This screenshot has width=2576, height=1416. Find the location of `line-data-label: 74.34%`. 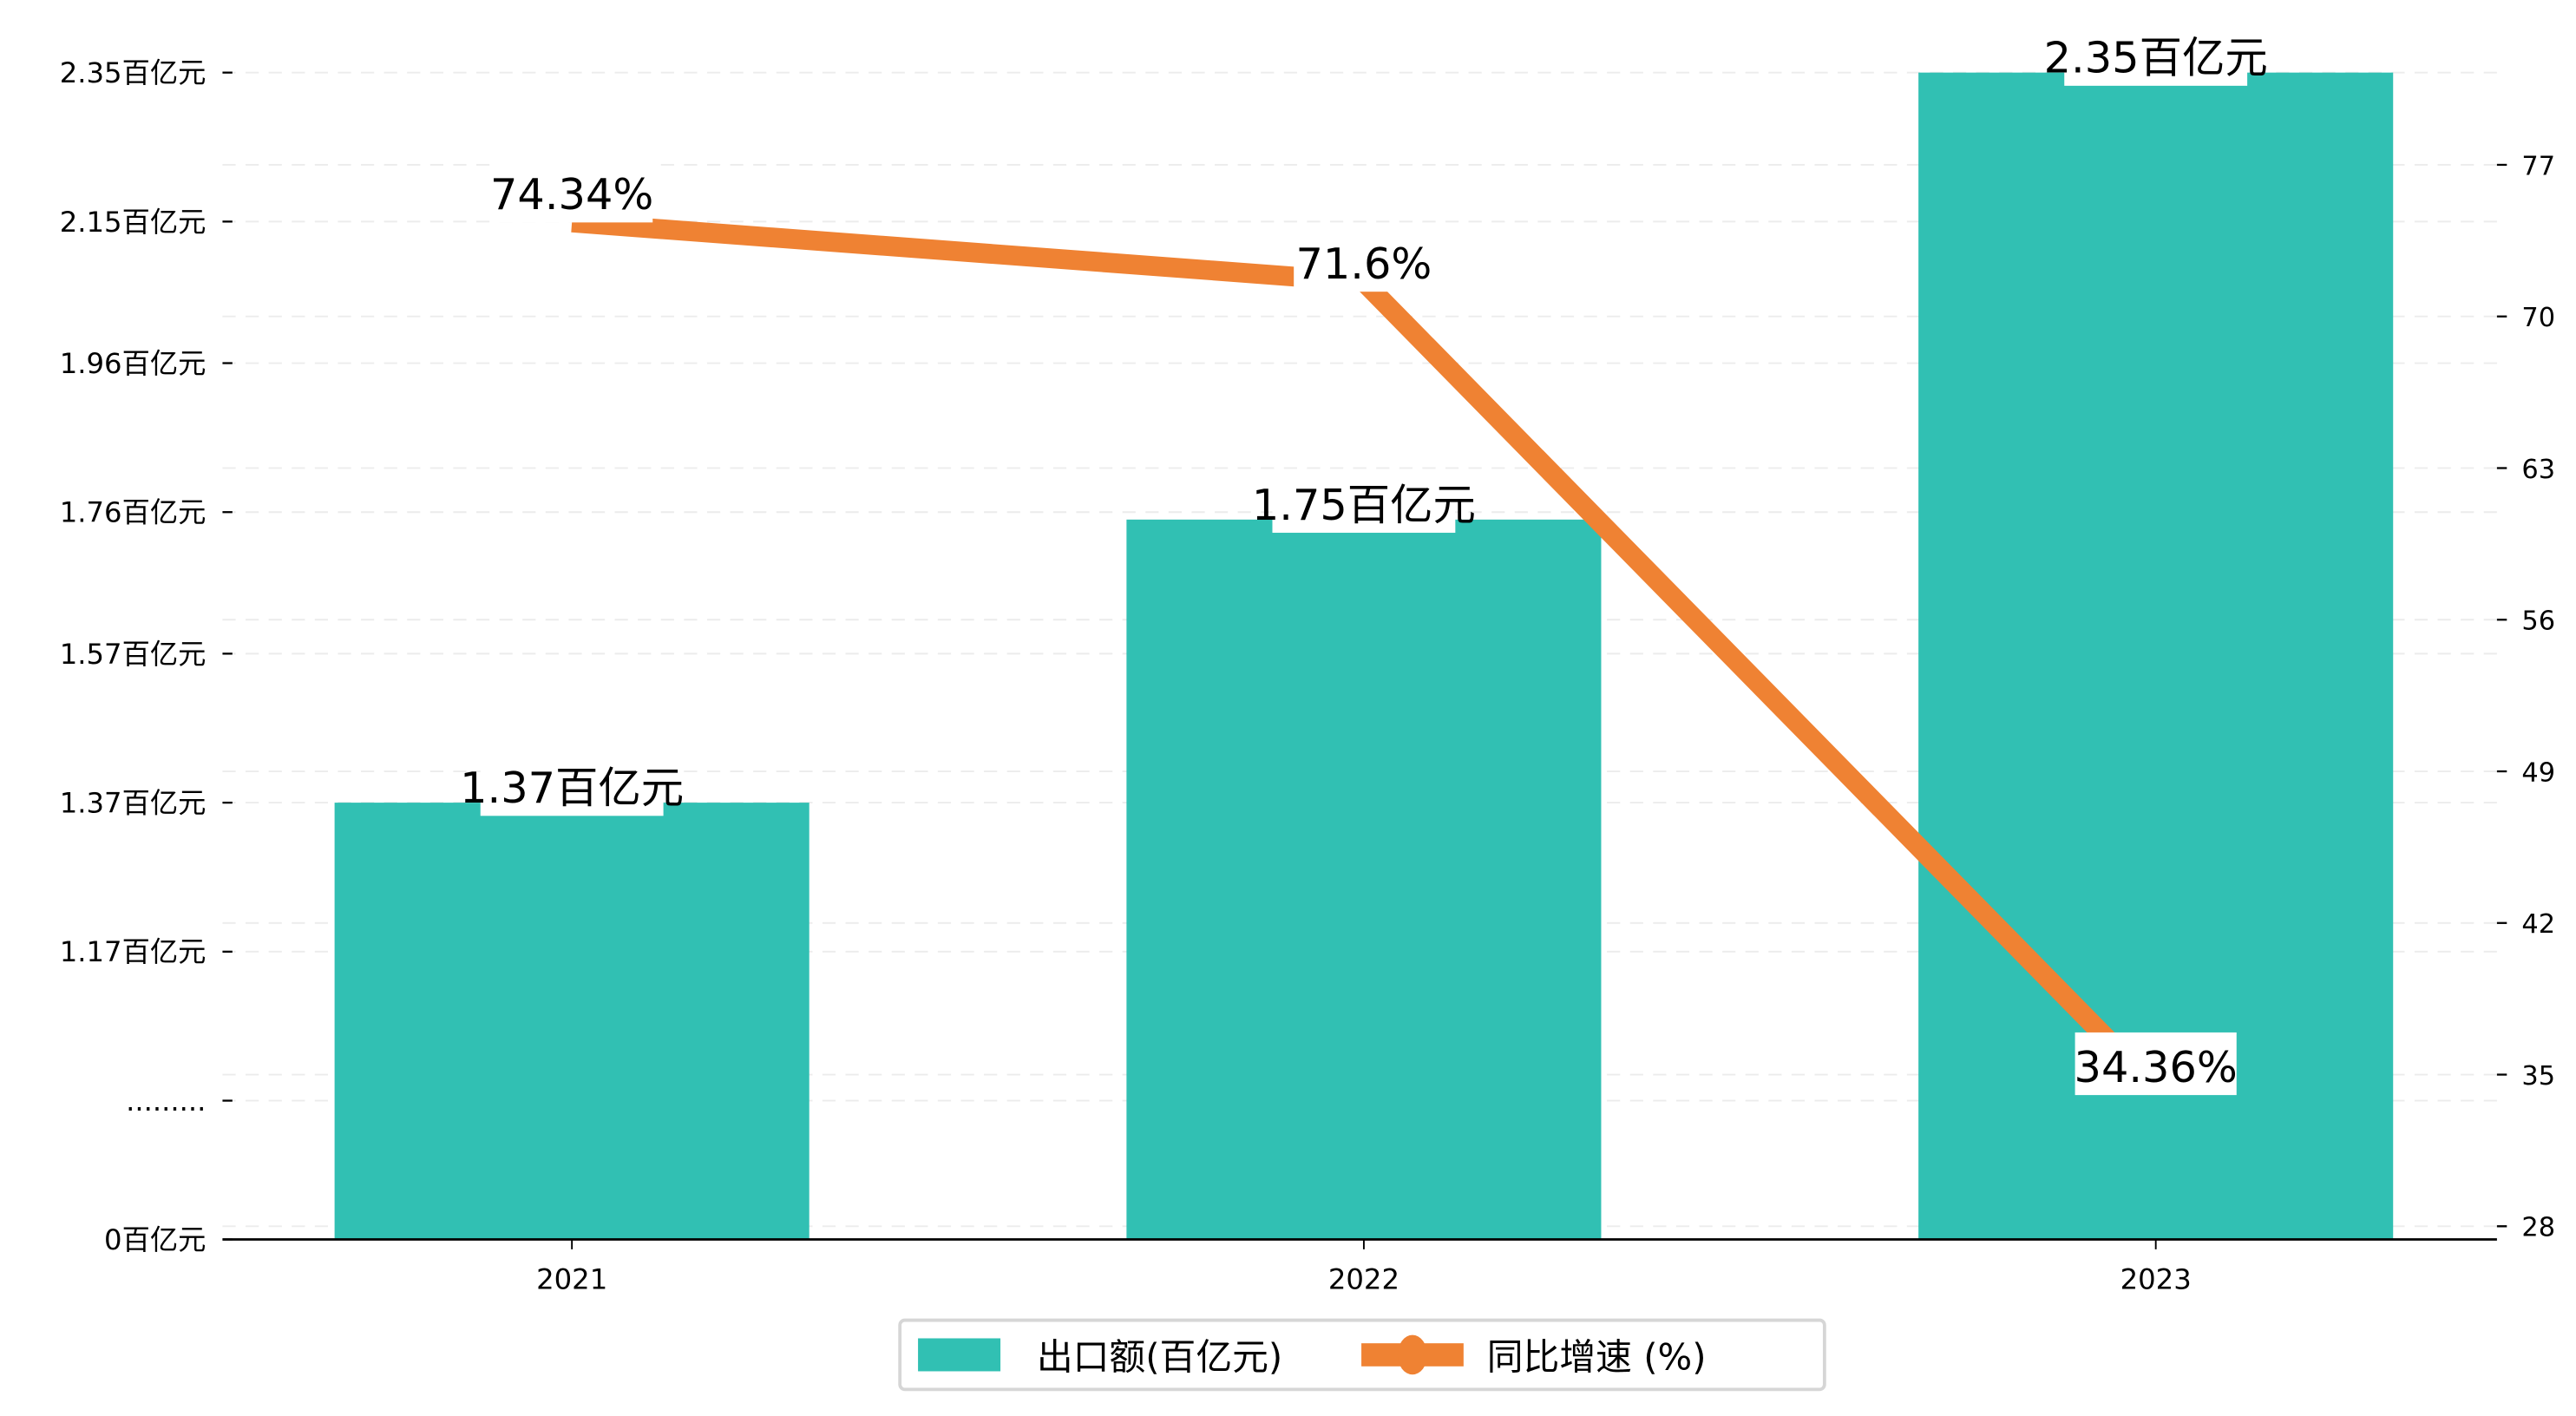

line-data-label: 74.34% is located at coordinates (571, 194).